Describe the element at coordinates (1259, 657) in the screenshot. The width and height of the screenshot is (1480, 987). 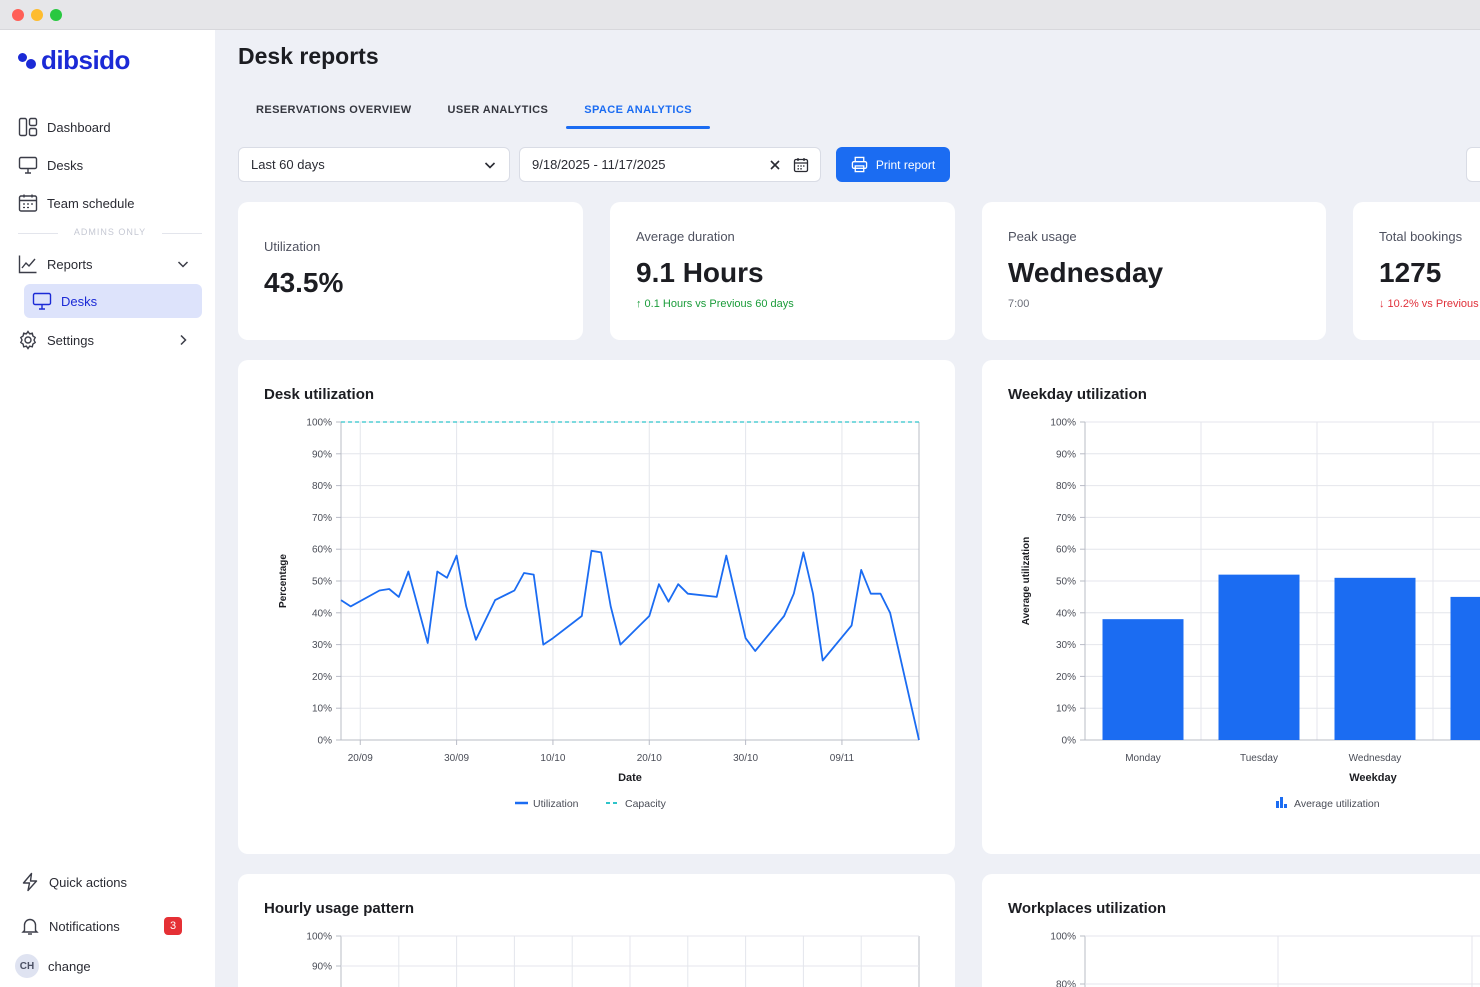
I see `bar-tuesday` at that location.